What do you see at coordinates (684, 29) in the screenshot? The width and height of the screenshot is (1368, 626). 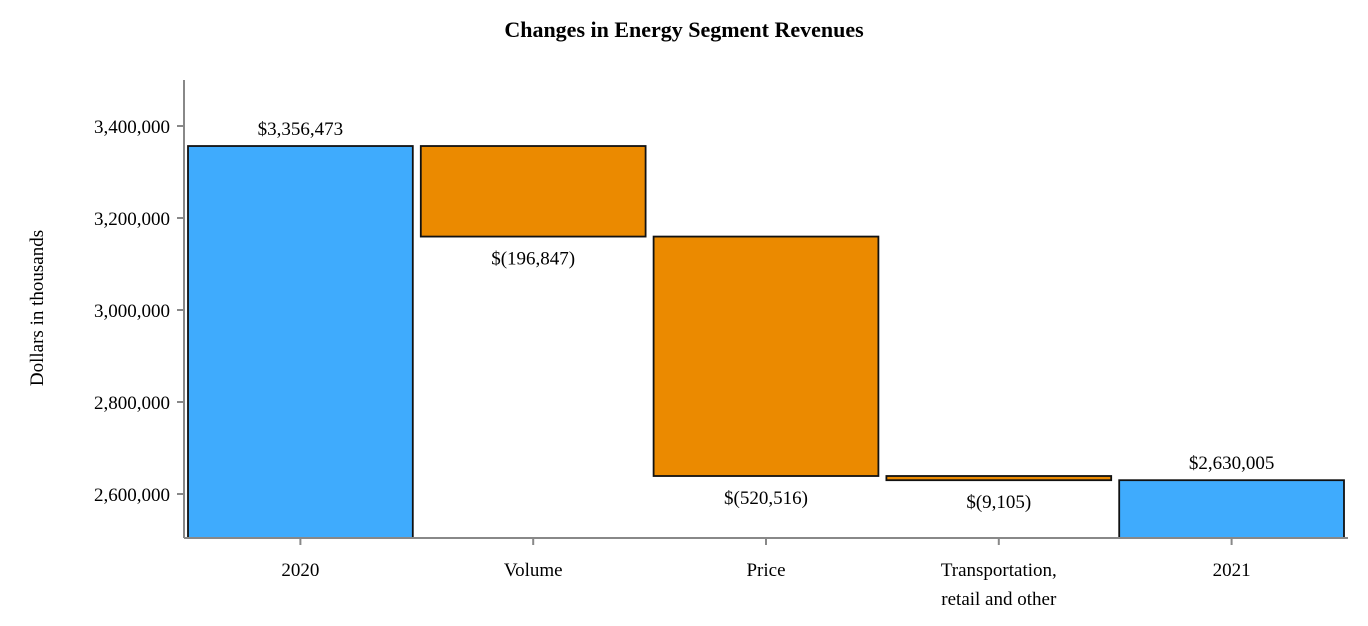 I see `chart-title: Changes in Energy Segment Revenues` at bounding box center [684, 29].